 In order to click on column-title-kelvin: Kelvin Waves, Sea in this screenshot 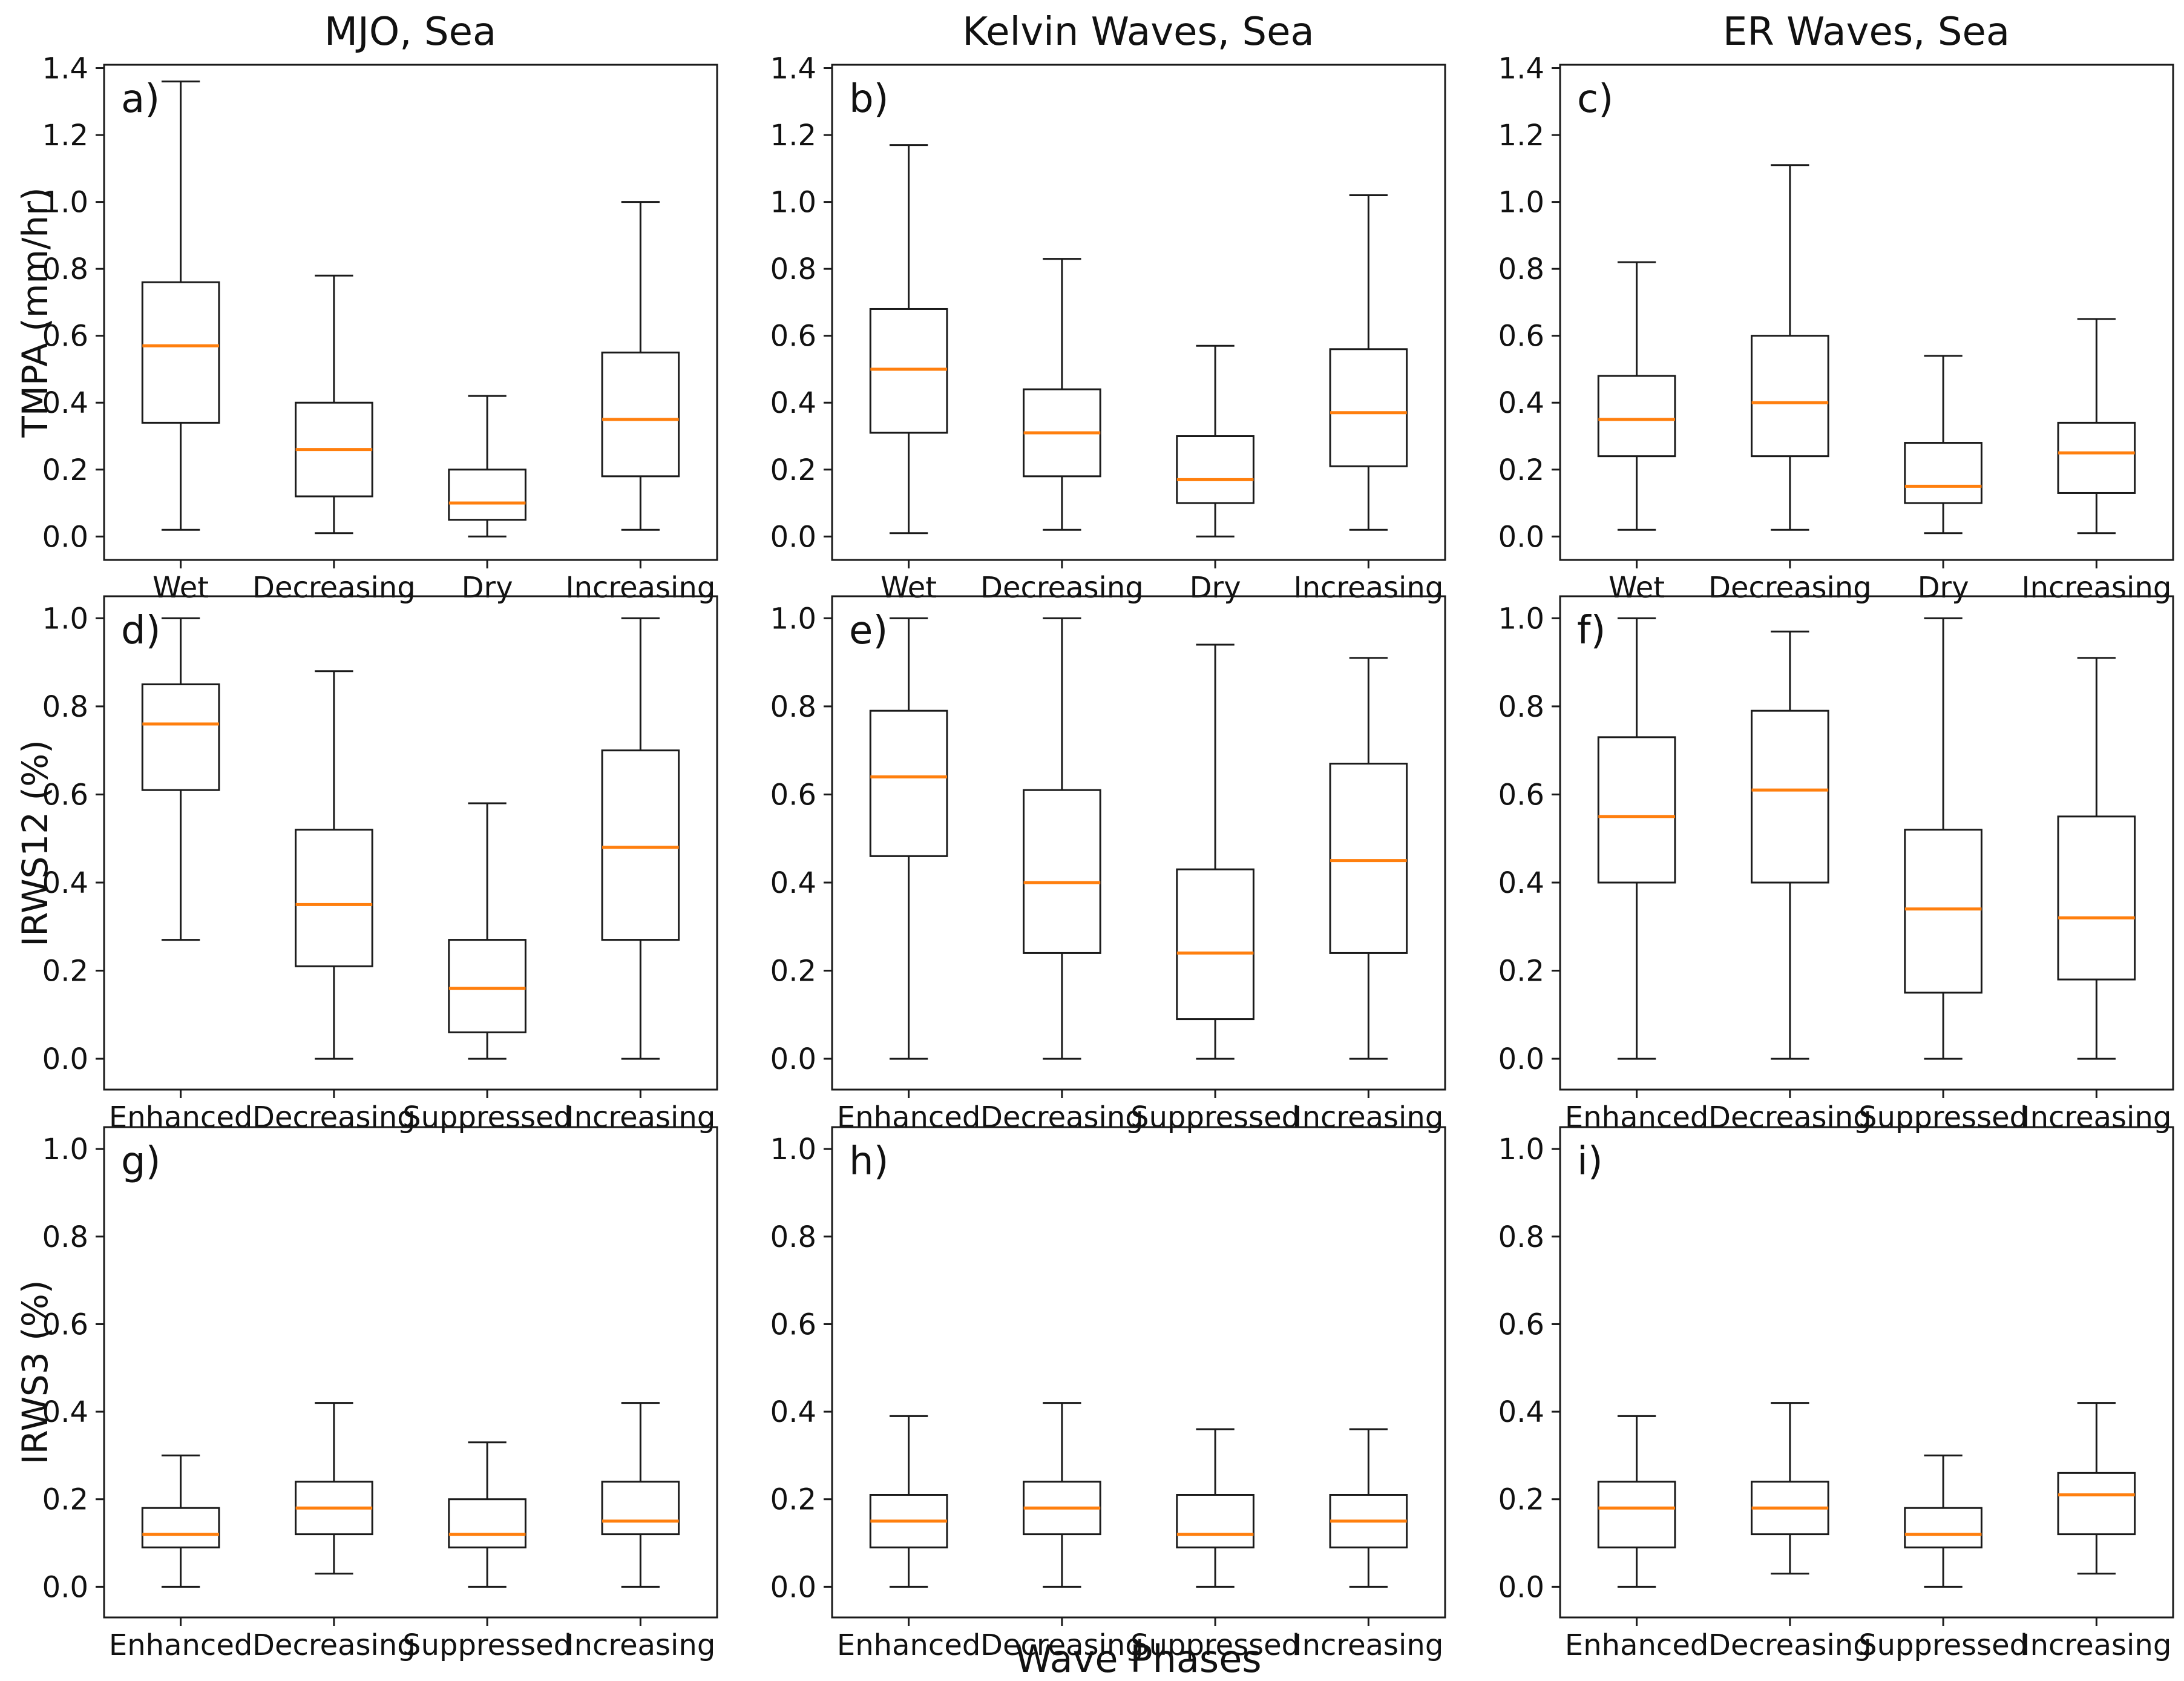, I will do `click(1138, 32)`.